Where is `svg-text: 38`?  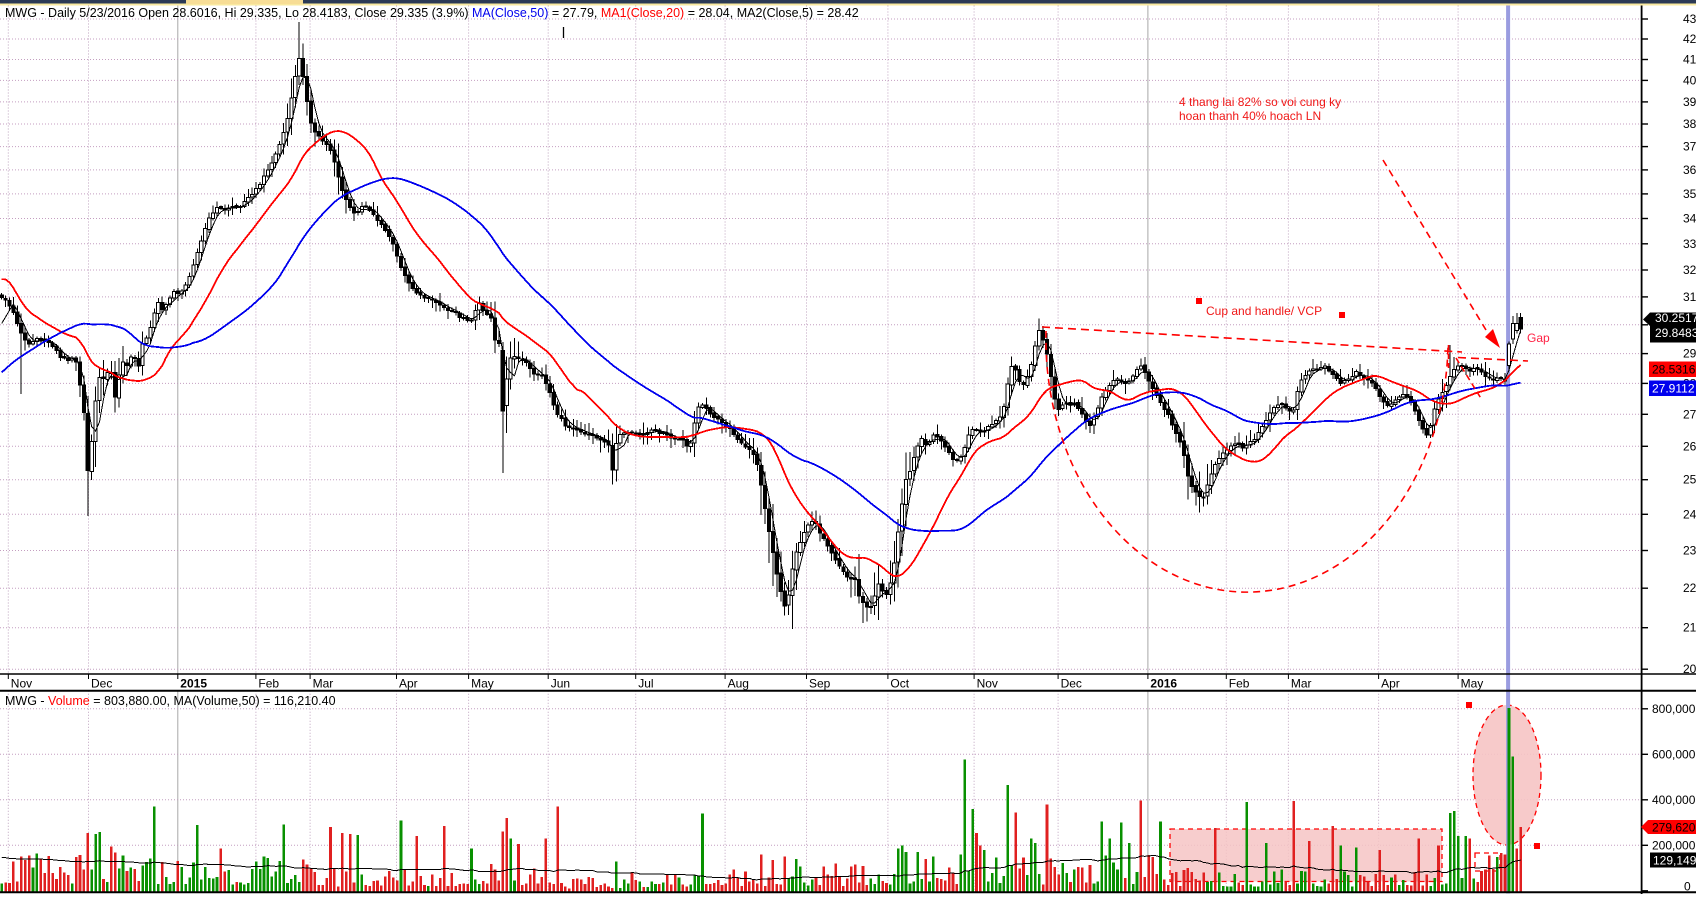 svg-text: 38 is located at coordinates (1689, 124).